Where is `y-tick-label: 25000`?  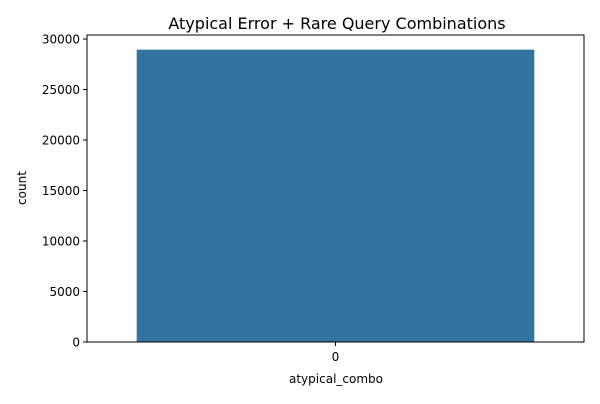 y-tick-label: 25000 is located at coordinates (61, 90).